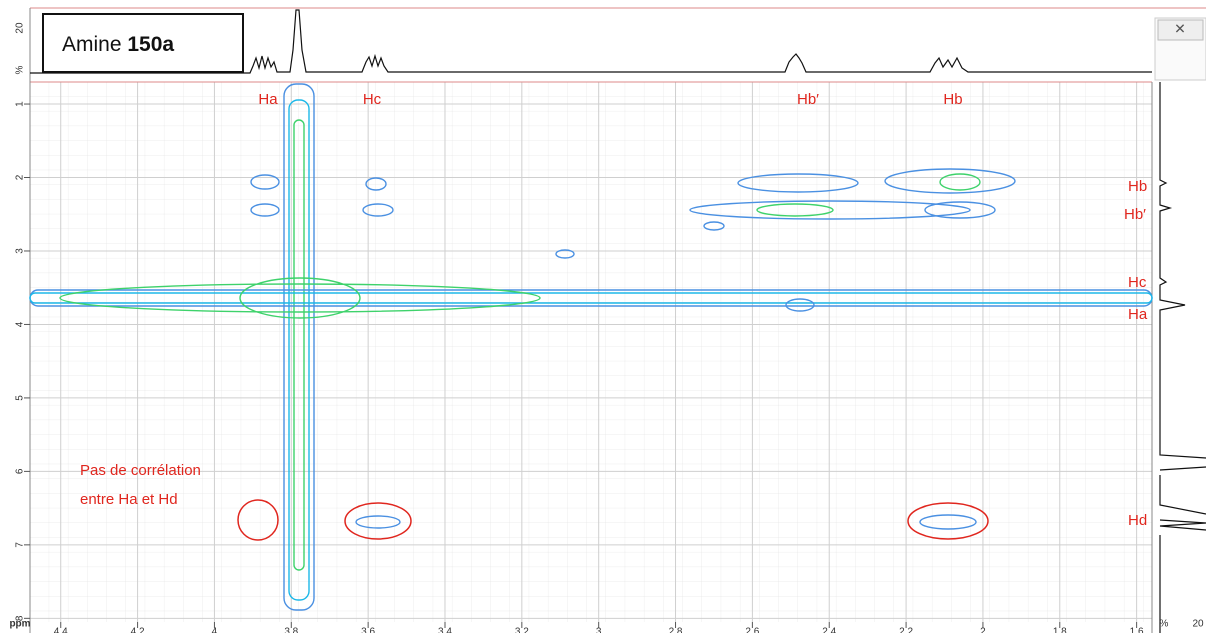  What do you see at coordinates (268, 99) in the screenshot?
I see `peak-label: Ha` at bounding box center [268, 99].